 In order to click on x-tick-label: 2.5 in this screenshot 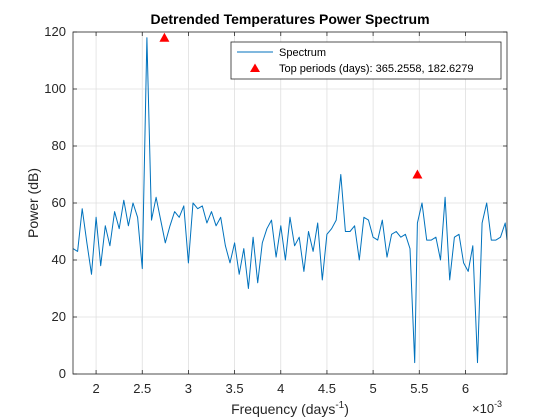, I will do `click(142, 388)`.